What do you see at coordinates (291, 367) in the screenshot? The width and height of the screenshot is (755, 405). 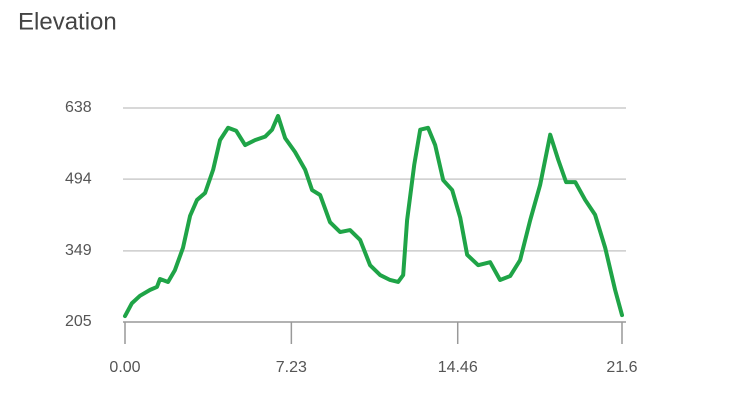 I see `x-tick-label: 7.23` at bounding box center [291, 367].